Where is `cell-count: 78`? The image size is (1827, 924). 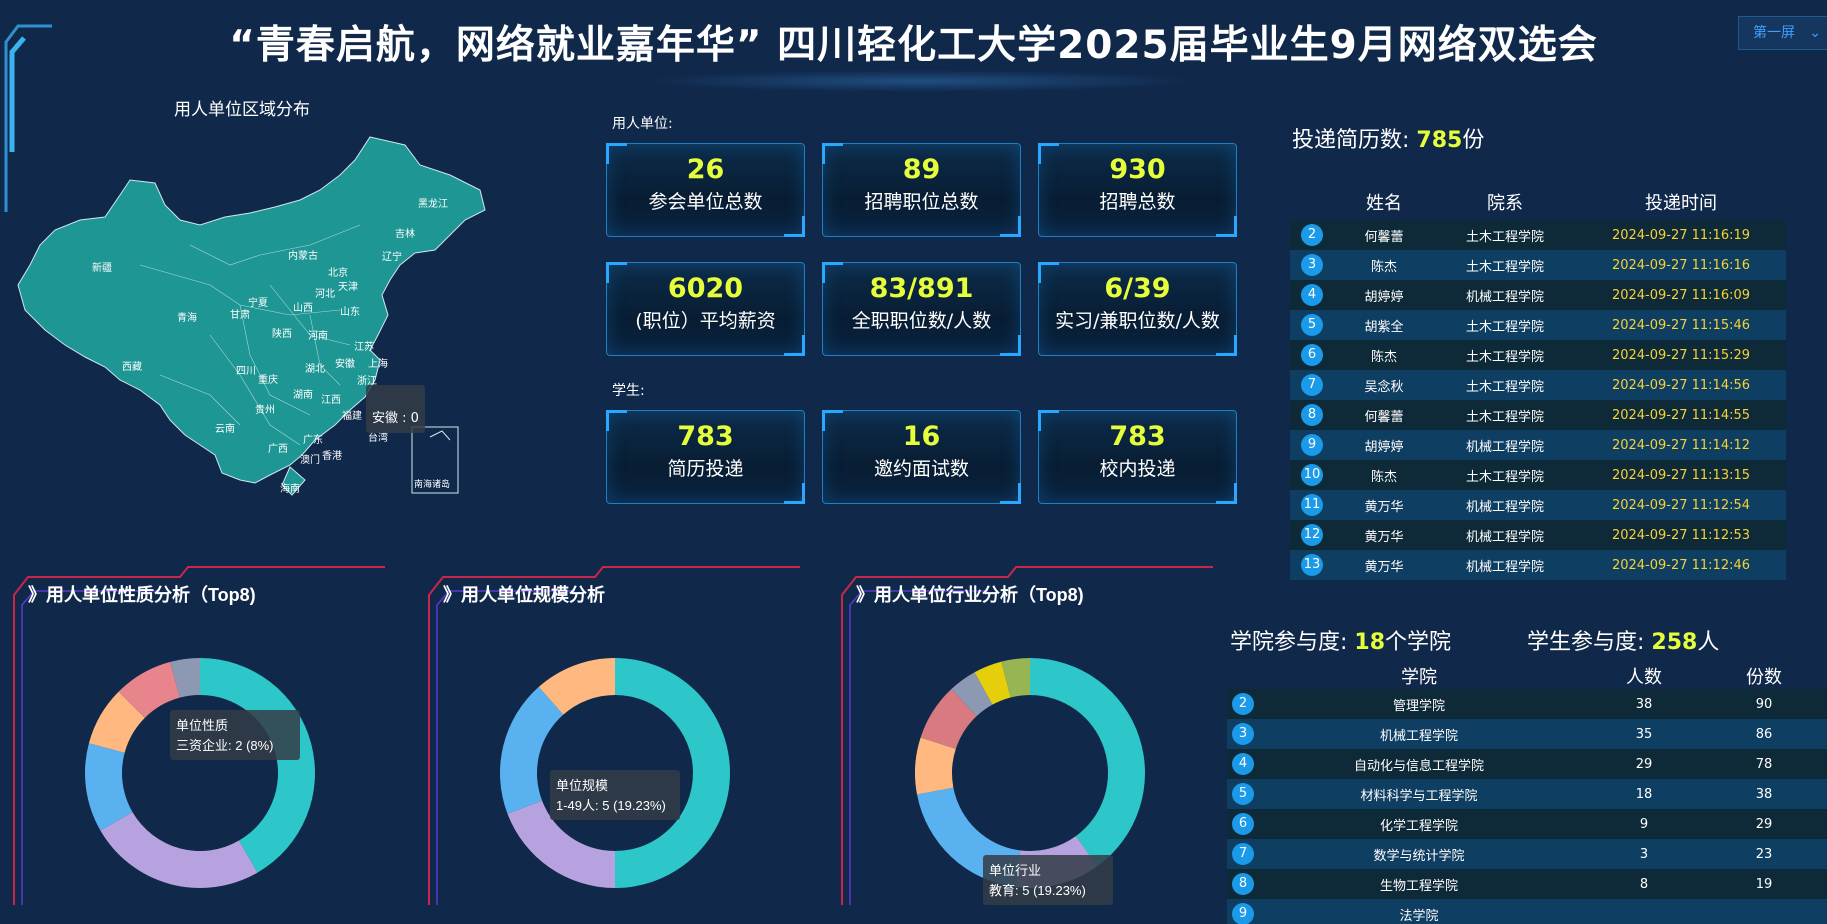
cell-count: 78 is located at coordinates (1764, 764).